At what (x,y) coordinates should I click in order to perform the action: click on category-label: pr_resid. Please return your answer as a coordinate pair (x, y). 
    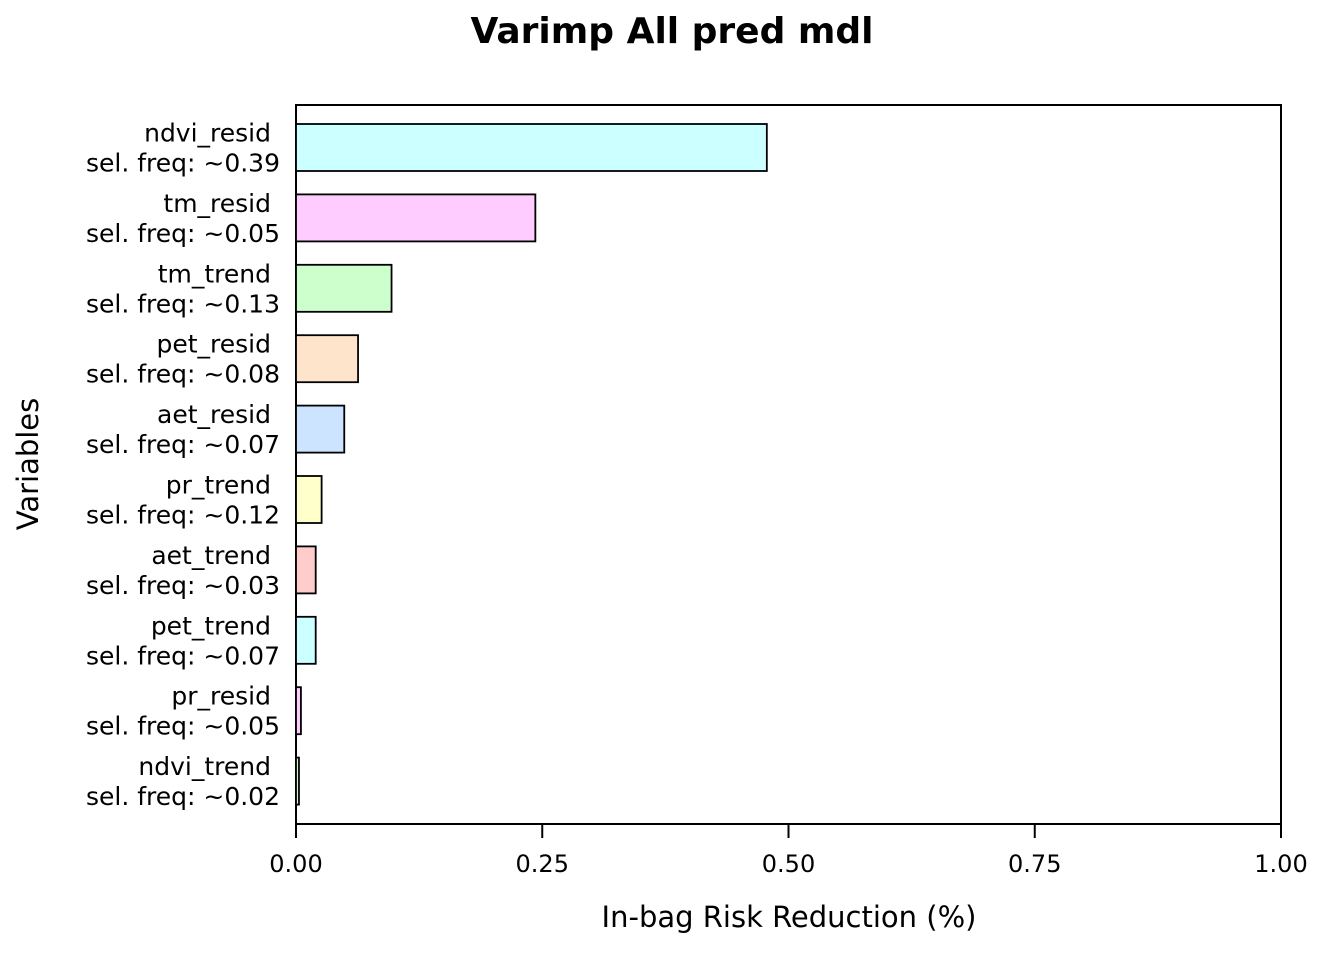
    Looking at the image, I should click on (221, 696).